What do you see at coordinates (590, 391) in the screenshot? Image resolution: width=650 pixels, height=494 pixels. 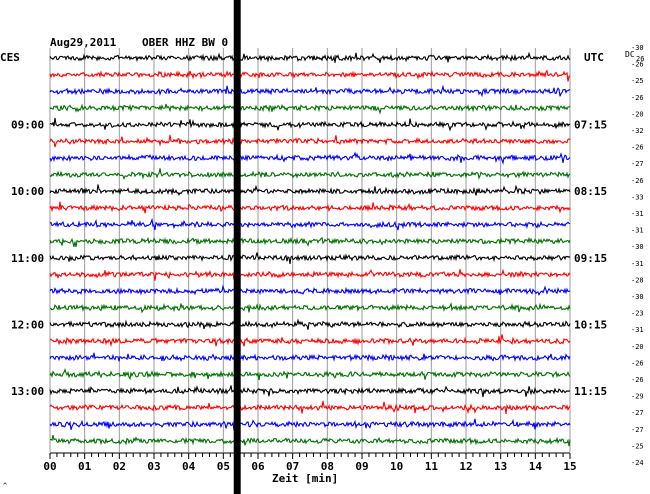 I see `right-hour-label-4: 11:15` at bounding box center [590, 391].